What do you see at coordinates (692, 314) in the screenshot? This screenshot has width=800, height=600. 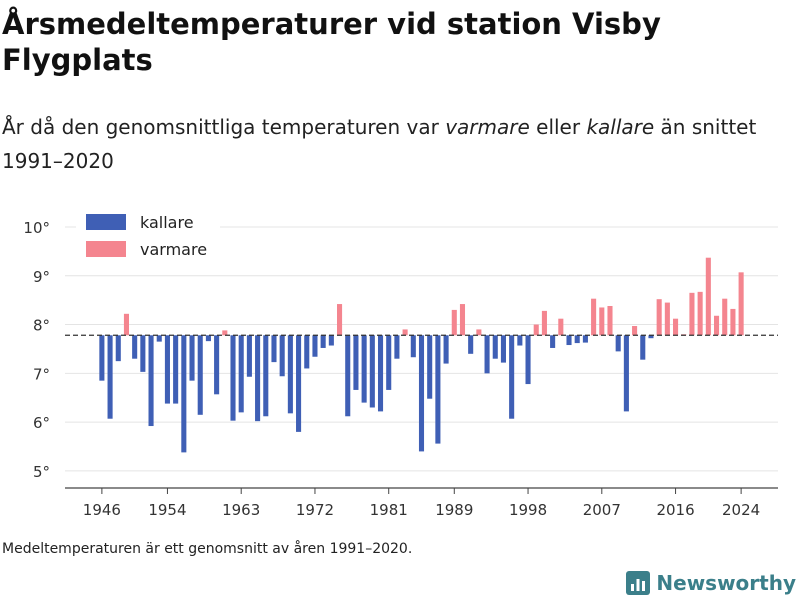 I see `bar-2018` at bounding box center [692, 314].